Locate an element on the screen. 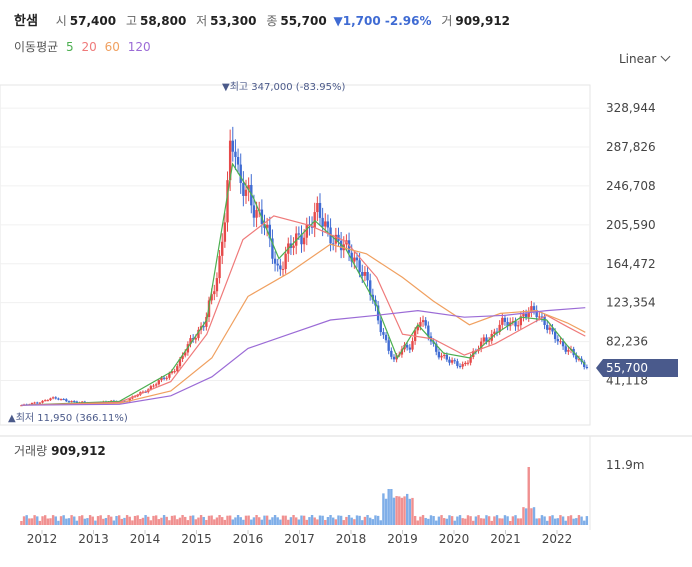 This screenshot has height=567, width=692. ma-legend-5: 5 is located at coordinates (70, 47).